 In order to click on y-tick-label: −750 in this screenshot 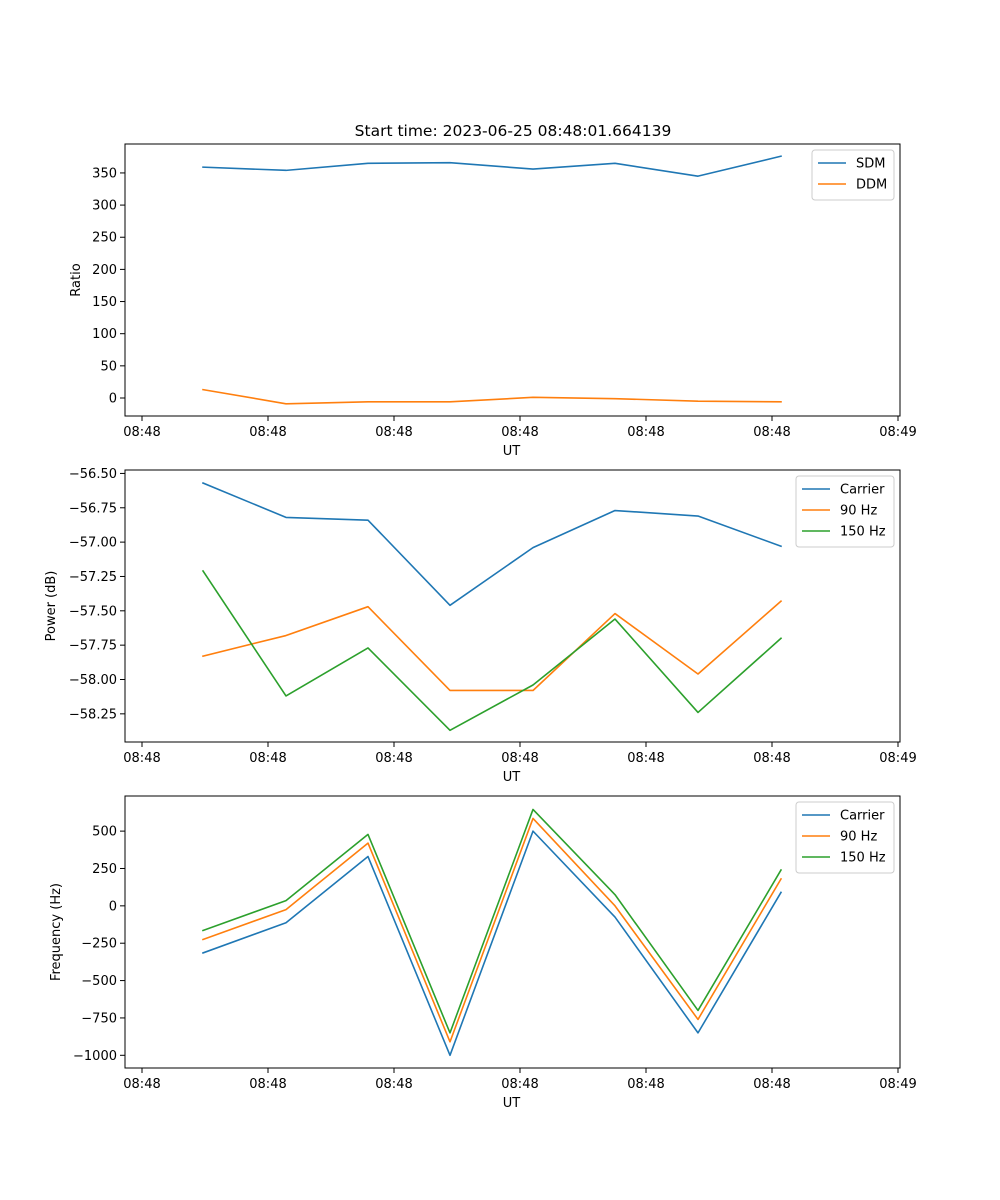, I will do `click(99, 1018)`.